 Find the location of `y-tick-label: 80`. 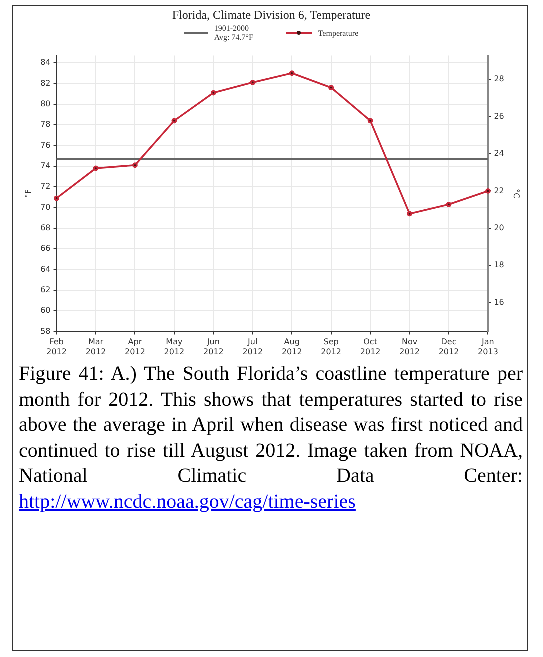

y-tick-label: 80 is located at coordinates (45, 103).